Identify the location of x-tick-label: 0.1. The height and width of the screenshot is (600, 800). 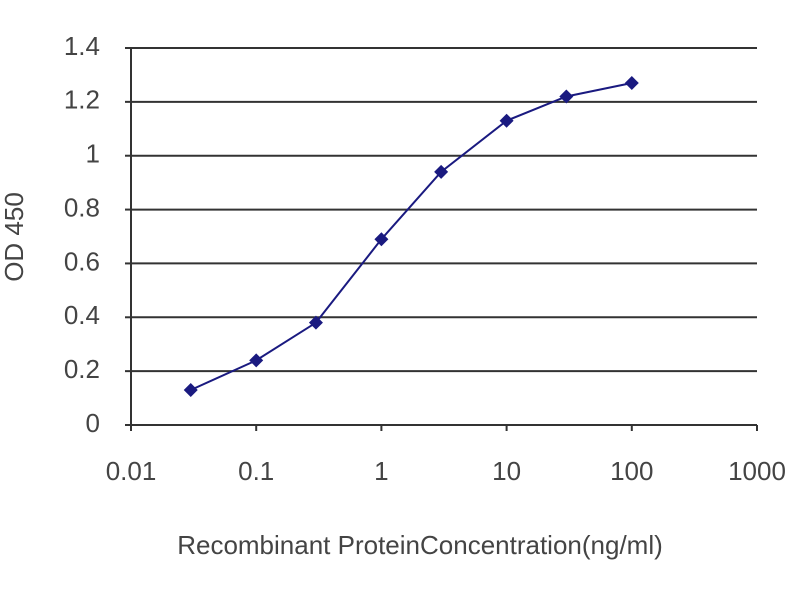
(256, 471).